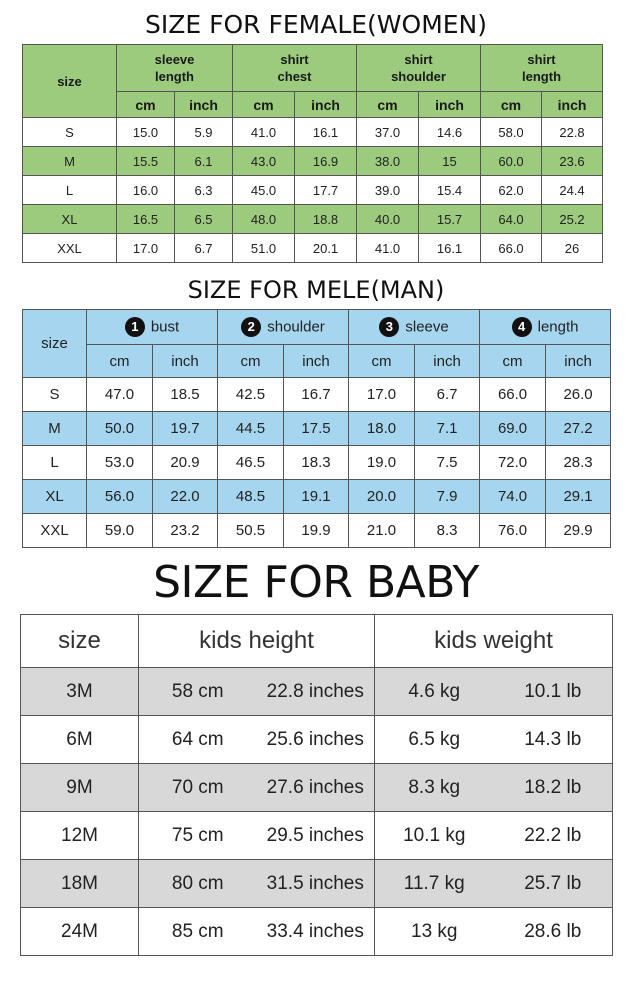 The width and height of the screenshot is (632, 1006). I want to click on value-cell: 8.3, so click(447, 530).